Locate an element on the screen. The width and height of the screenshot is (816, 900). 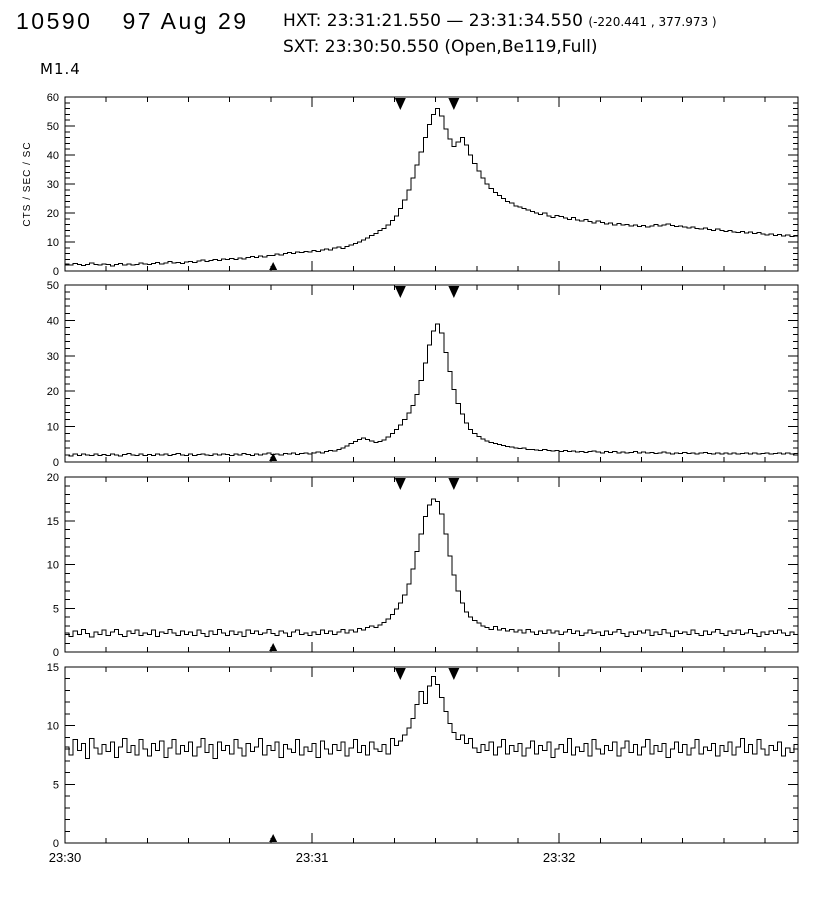
hxt-coordinates: (-220.441 , 377.973 ) is located at coordinates (652, 22).